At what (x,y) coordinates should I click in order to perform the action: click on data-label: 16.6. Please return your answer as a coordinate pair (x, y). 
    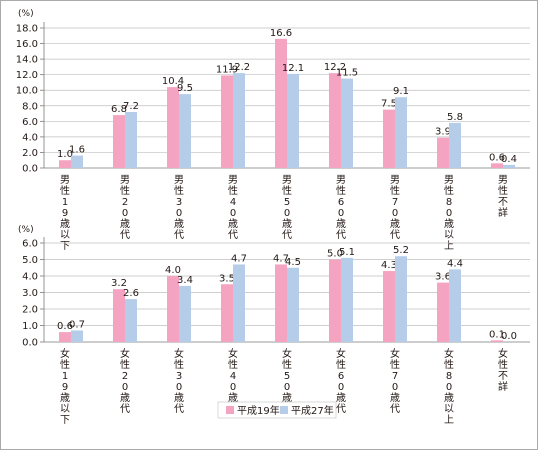
    Looking at the image, I should click on (281, 33).